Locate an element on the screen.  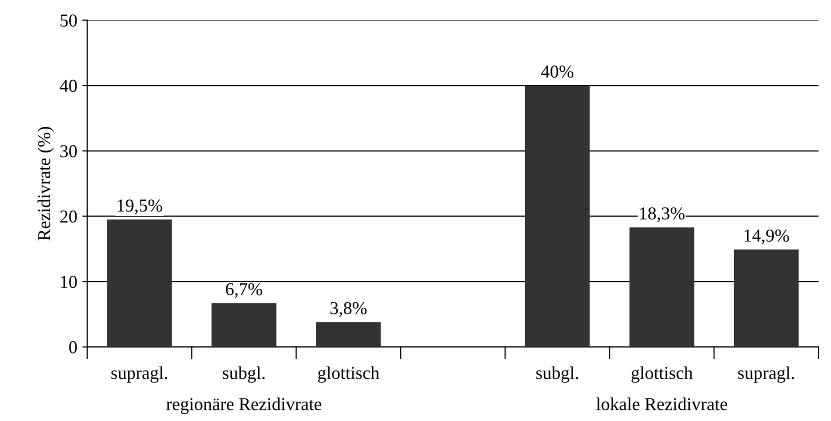
y-tick-label: 50 is located at coordinates (68, 20).